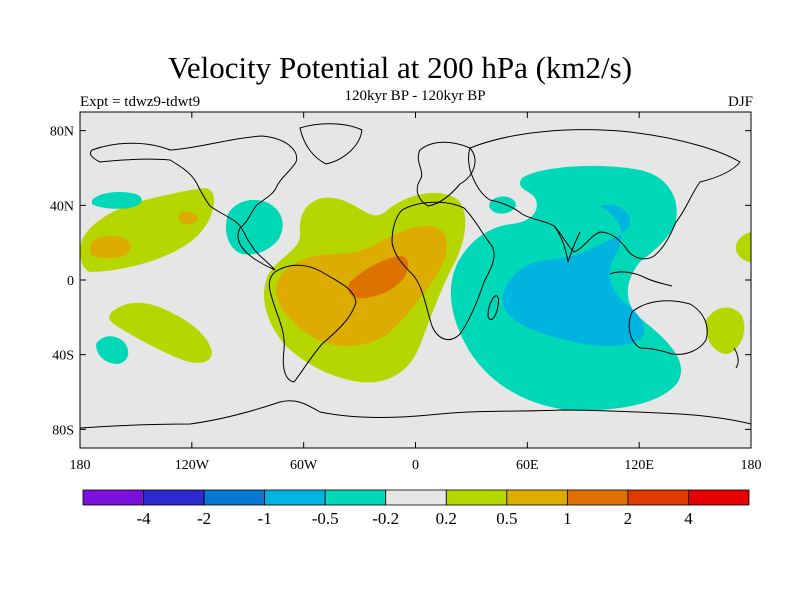  What do you see at coordinates (604, 194) in the screenshot?
I see `coastline-asia` at bounding box center [604, 194].